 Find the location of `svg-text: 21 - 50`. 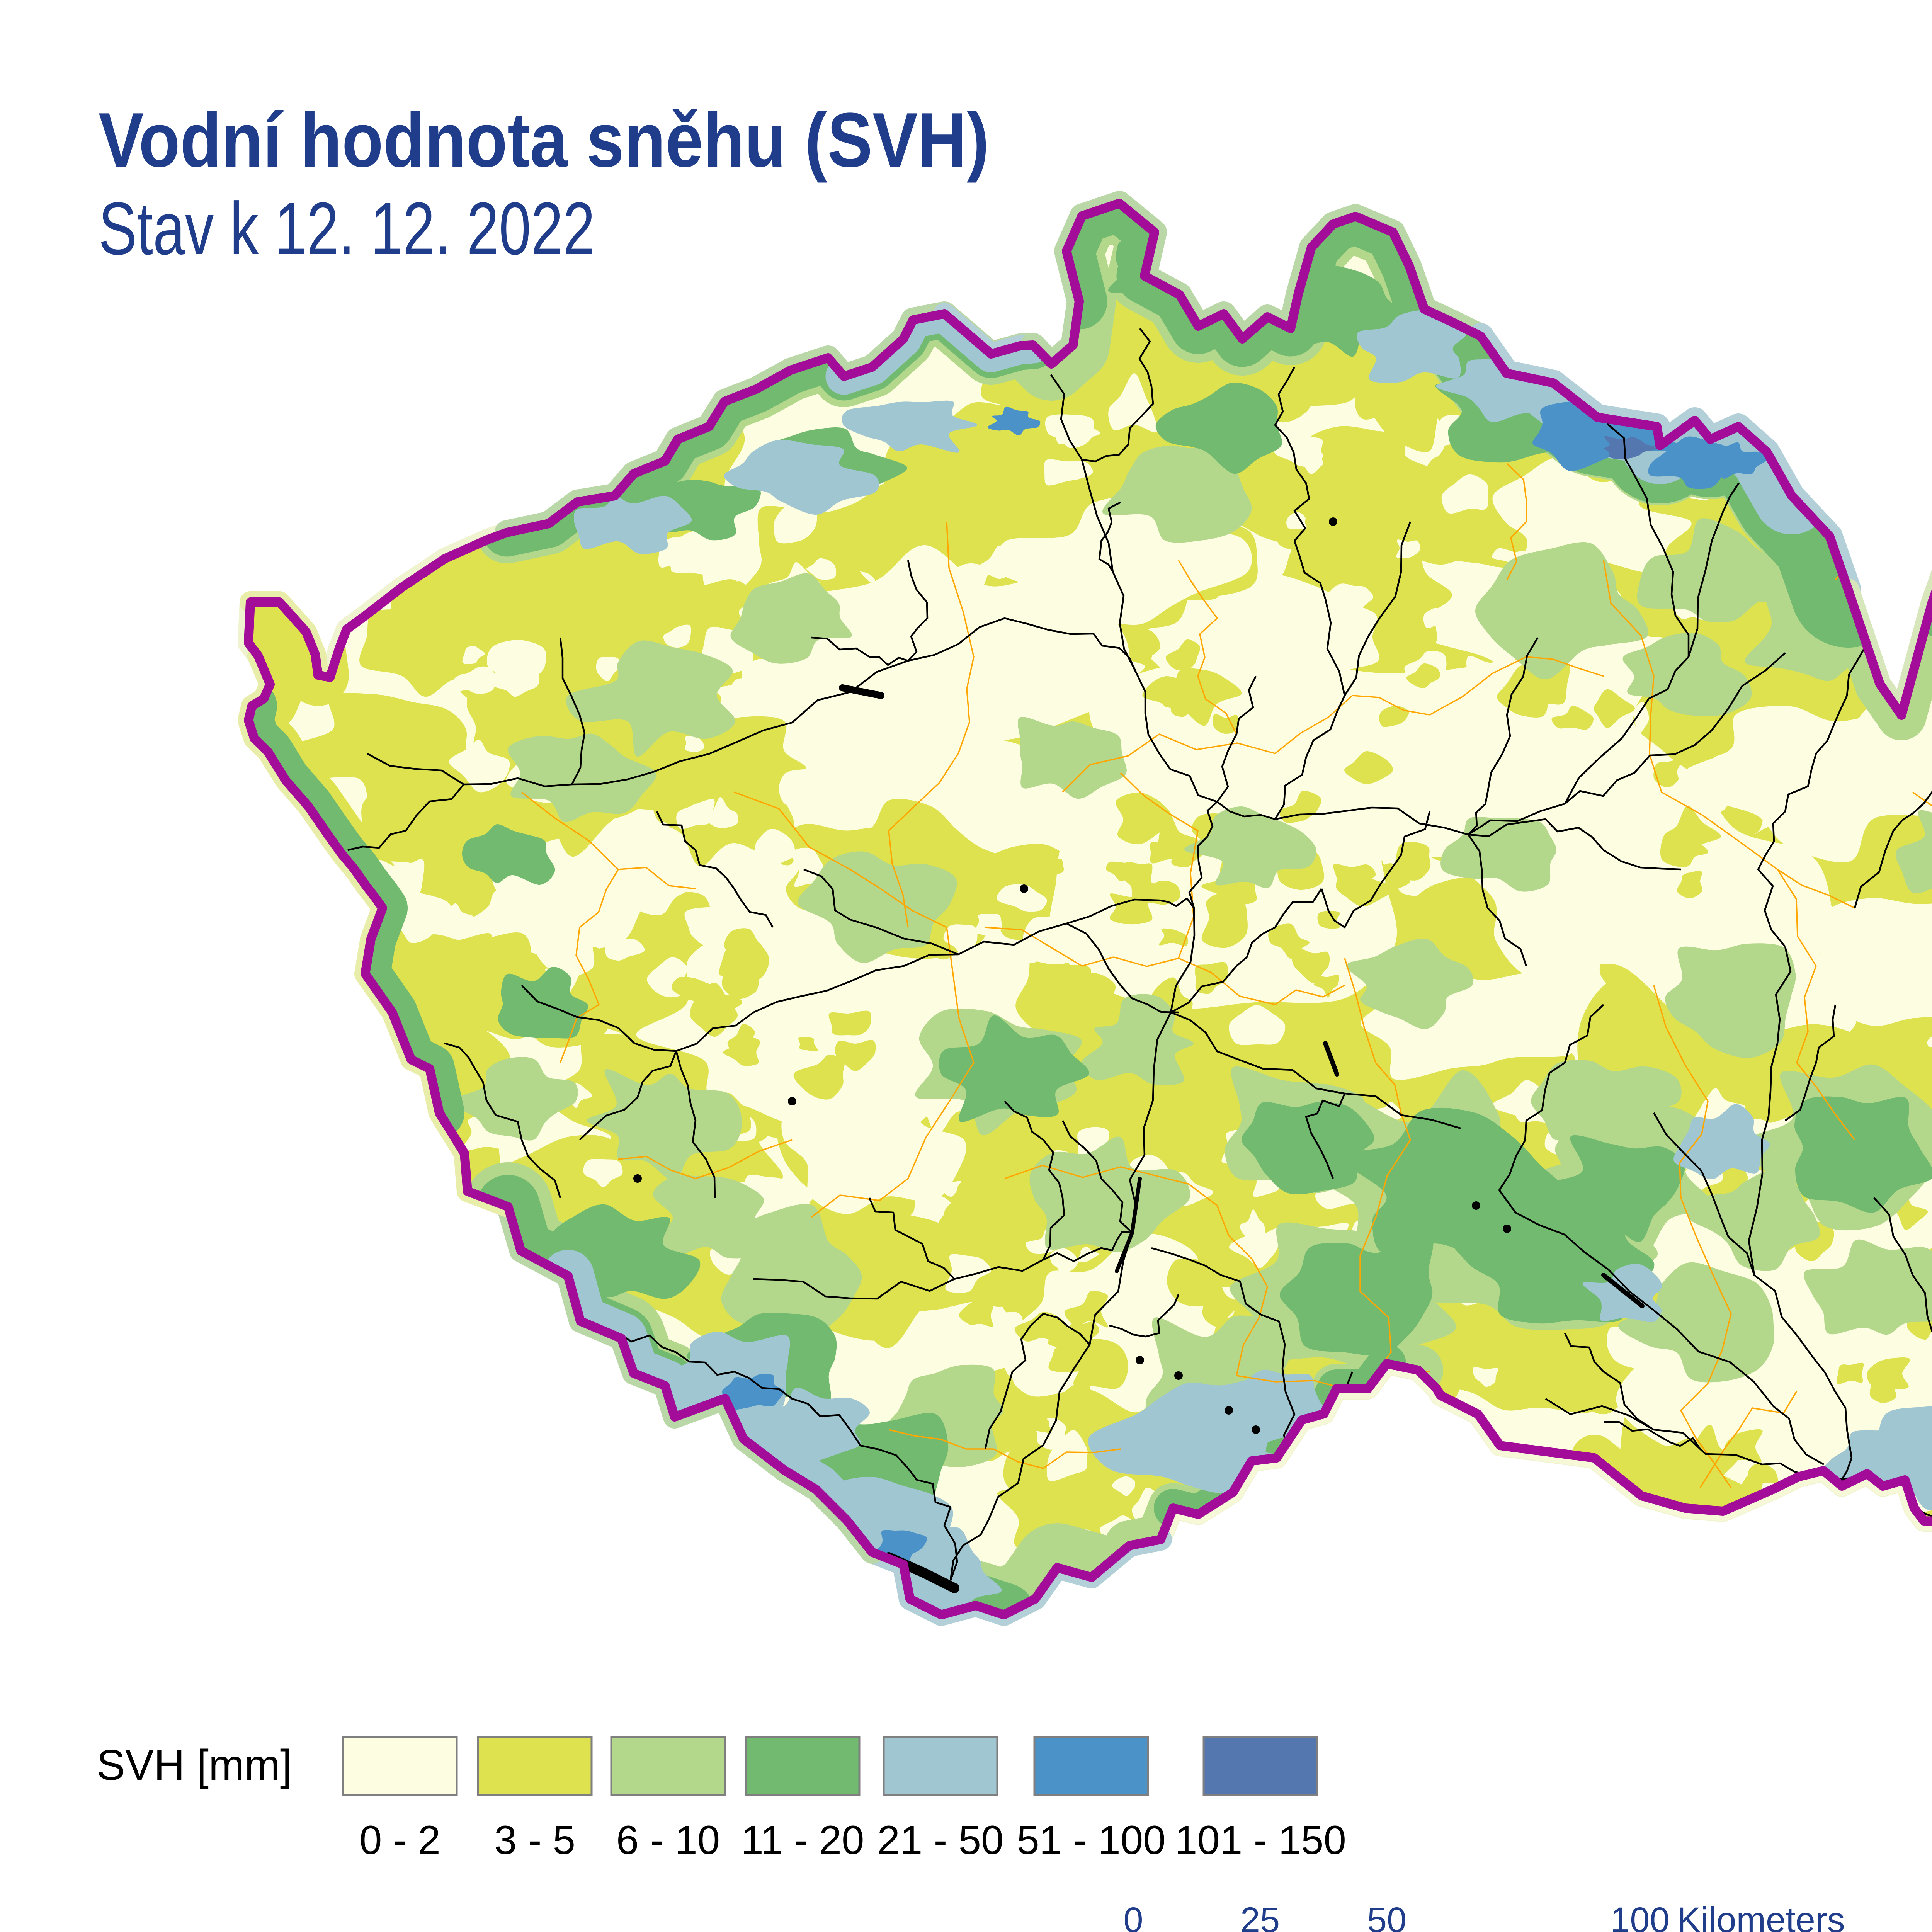

svg-text: 21 - 50 is located at coordinates (941, 1841).